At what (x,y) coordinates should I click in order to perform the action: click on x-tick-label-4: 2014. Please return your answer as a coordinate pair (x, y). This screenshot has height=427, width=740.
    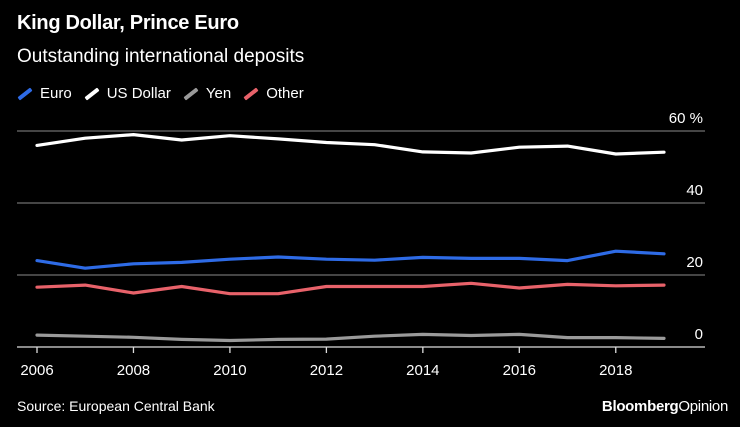
    Looking at the image, I should click on (422, 370).